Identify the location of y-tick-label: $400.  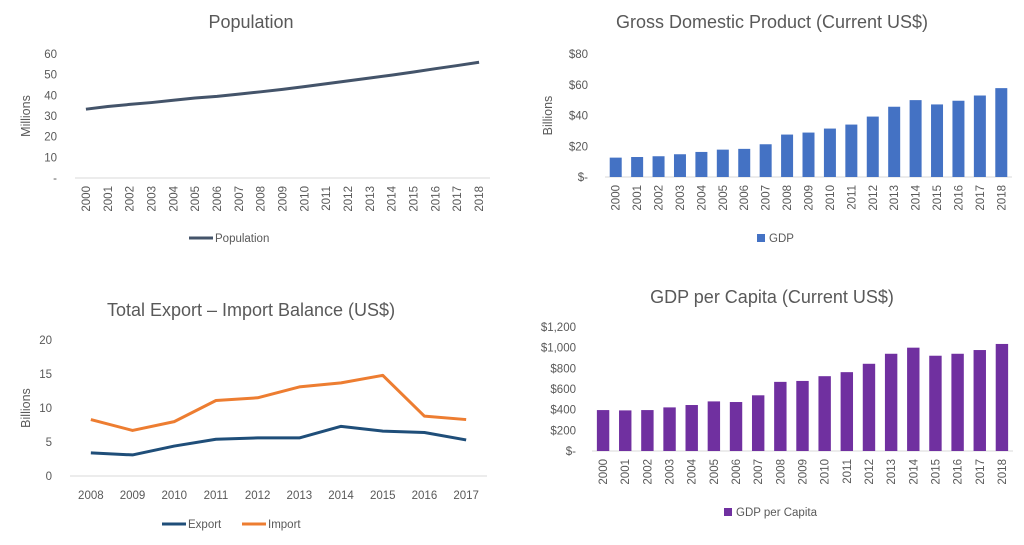
(563, 411).